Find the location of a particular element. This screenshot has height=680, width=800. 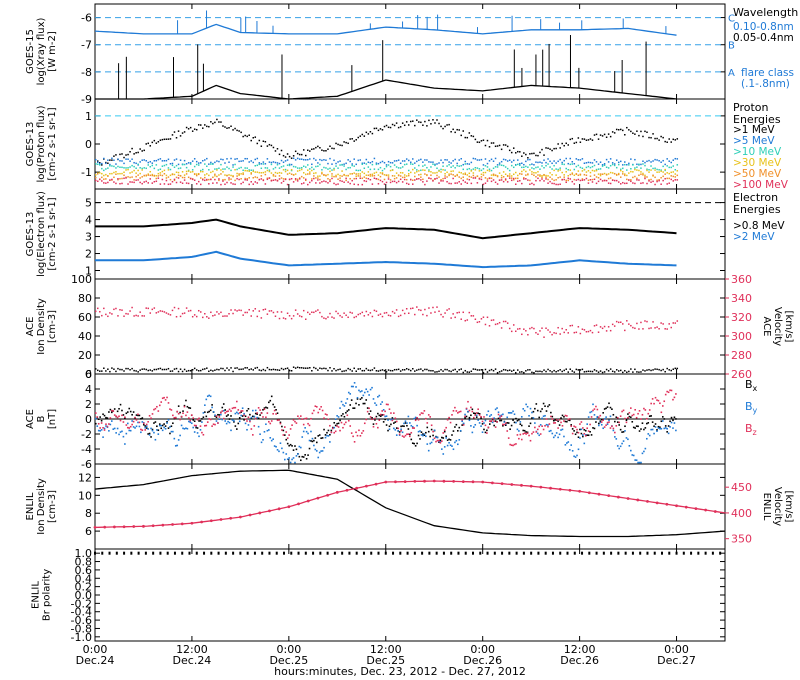

y-axis-label-line: ENLIL is located at coordinates (30, 506).